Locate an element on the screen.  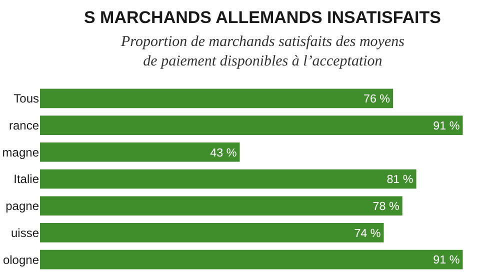
data-label: 74 % is located at coordinates (367, 233).